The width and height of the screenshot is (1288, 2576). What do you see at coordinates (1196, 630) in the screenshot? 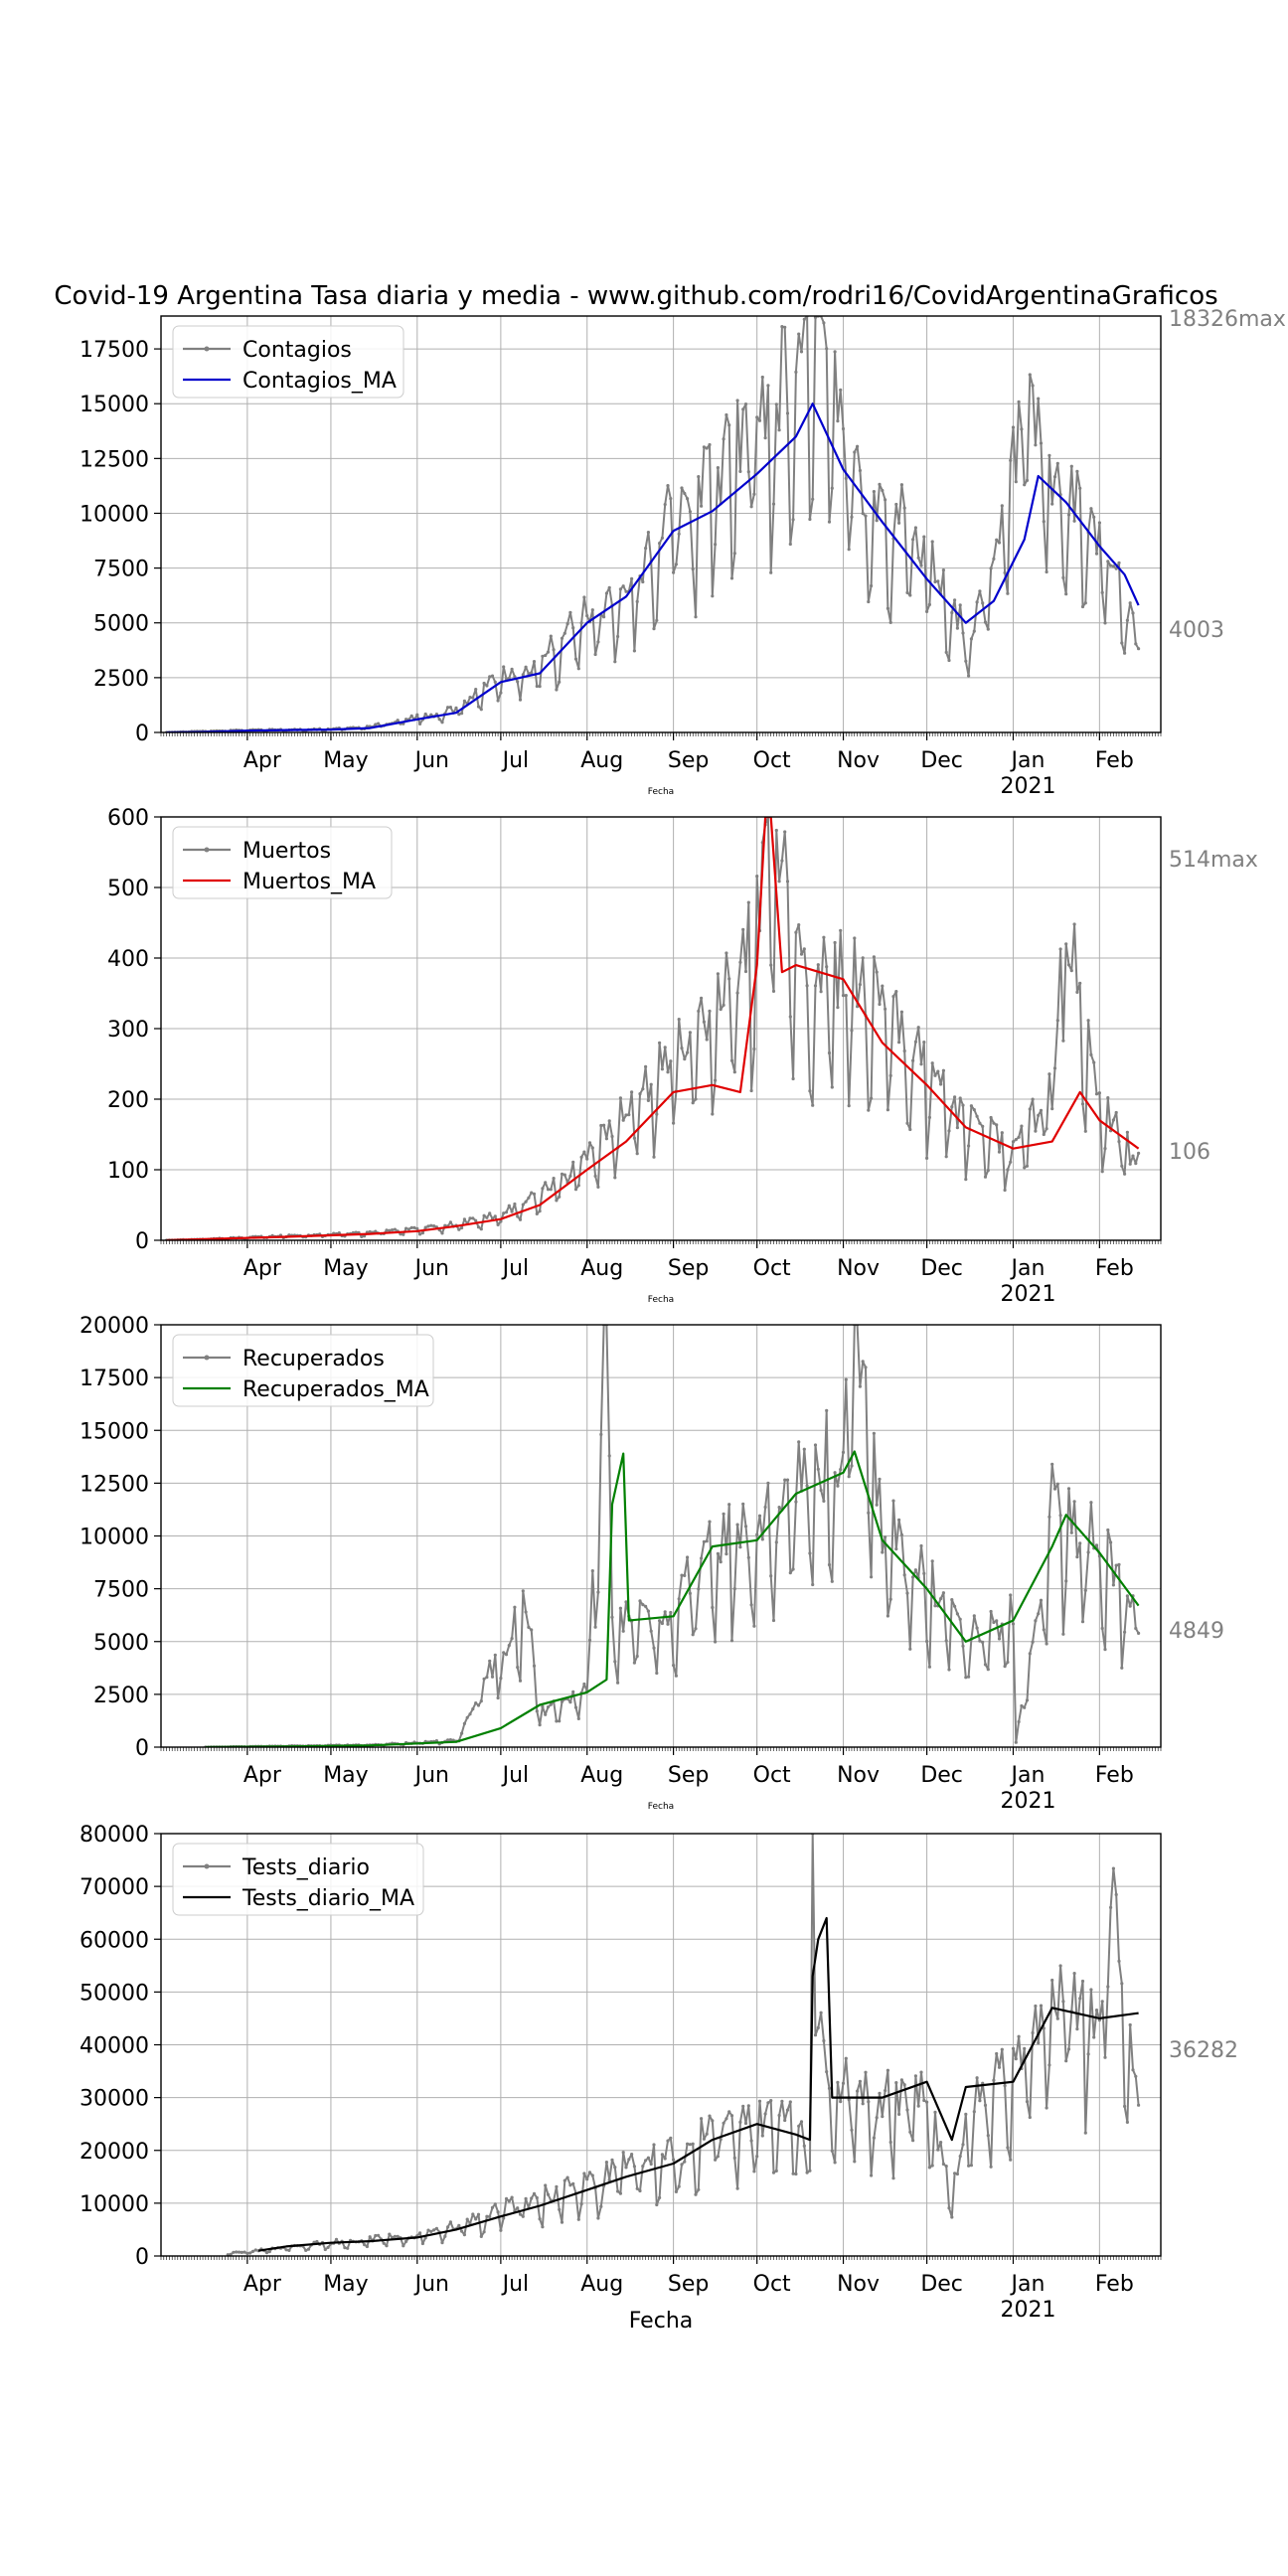
I see `annotation-label: 4003` at bounding box center [1196, 630].